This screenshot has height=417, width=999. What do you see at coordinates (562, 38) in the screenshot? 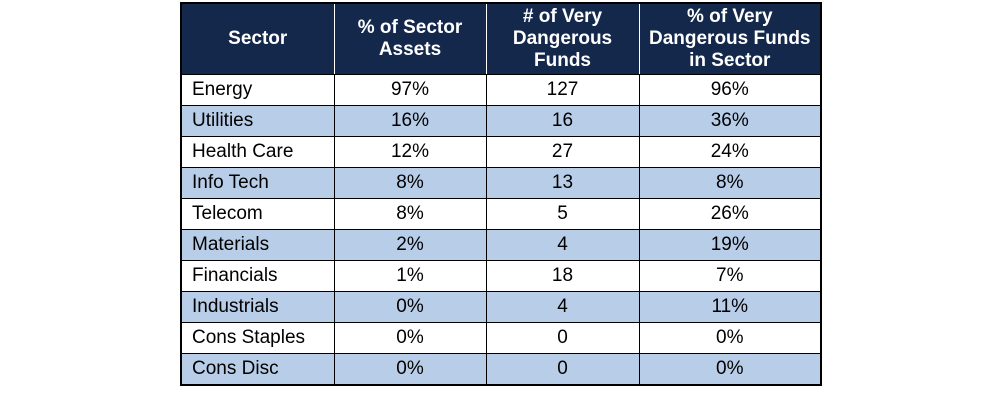
I see `header-num-dangerous-funds: # of Very Dangerous Funds` at bounding box center [562, 38].